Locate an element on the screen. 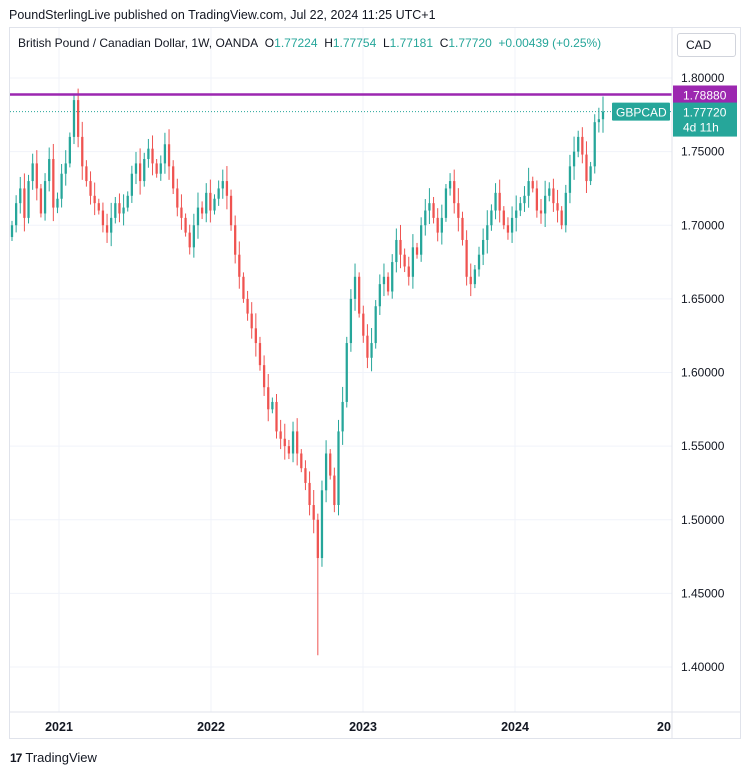 This screenshot has width=750, height=775. tradingview-logo-icon: 17 is located at coordinates (16, 757).